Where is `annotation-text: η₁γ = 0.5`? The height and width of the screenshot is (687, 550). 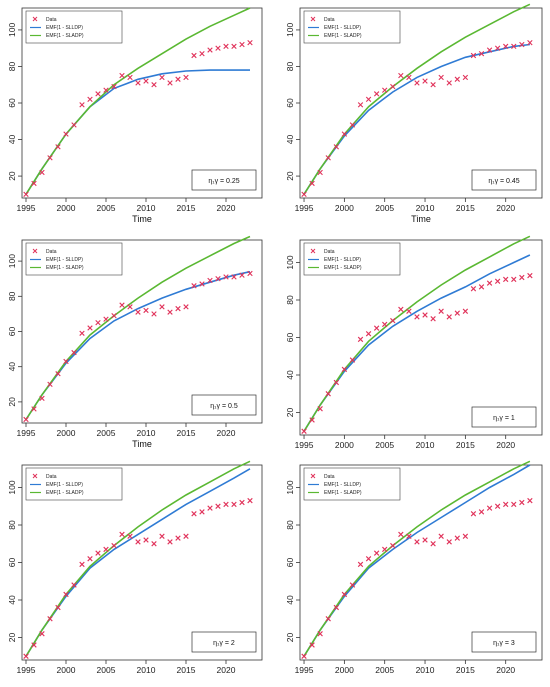
annotation-text: η₁γ = 0.5 is located at coordinates (224, 406).